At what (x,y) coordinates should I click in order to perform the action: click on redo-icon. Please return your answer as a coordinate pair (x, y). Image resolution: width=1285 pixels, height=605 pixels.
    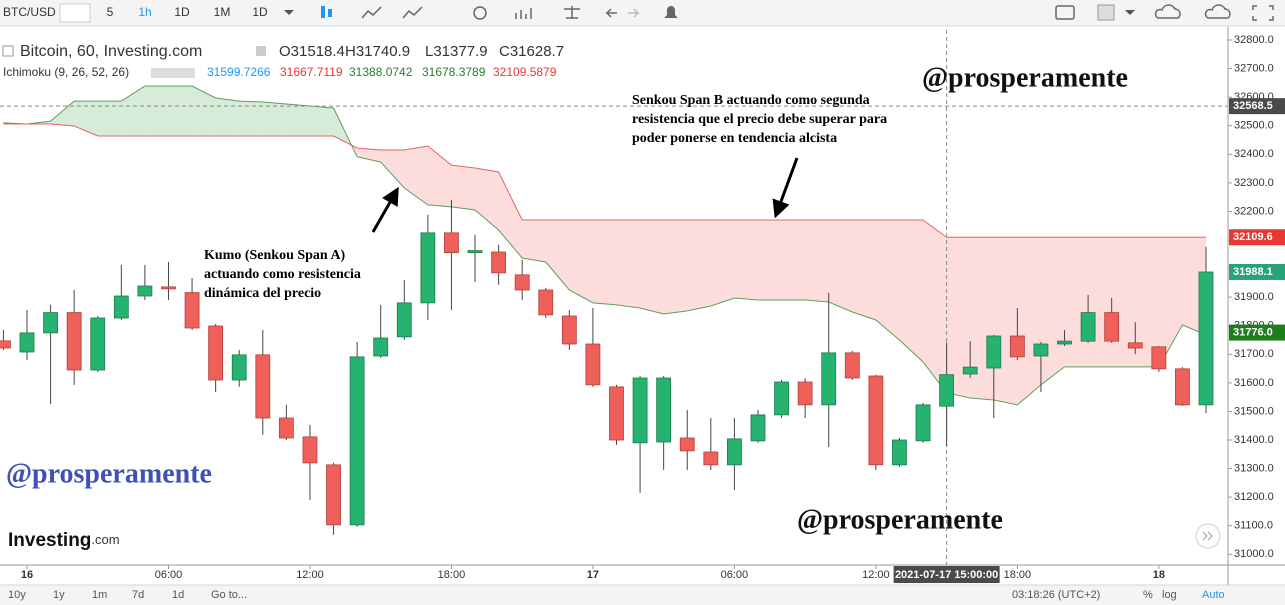
    Looking at the image, I should click on (634, 13).